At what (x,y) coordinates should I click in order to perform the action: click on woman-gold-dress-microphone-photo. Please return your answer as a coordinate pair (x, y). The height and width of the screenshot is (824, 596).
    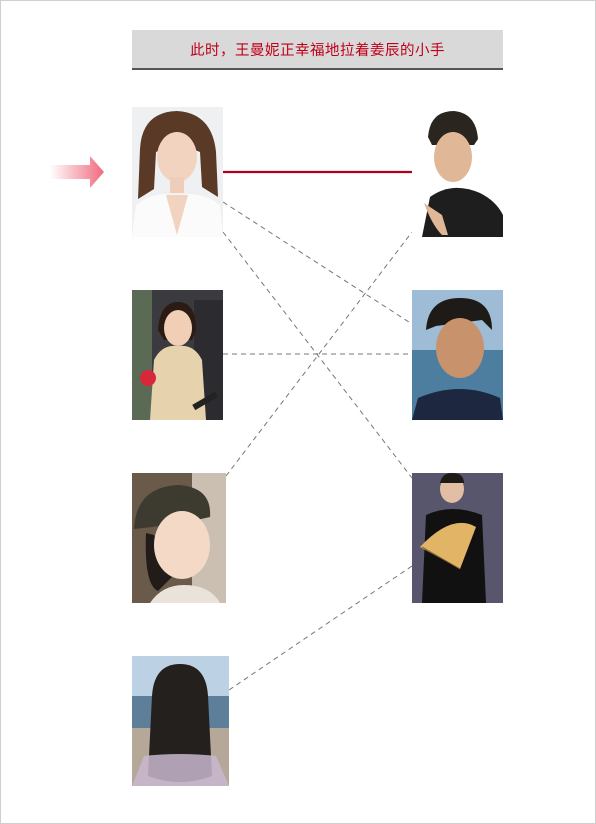
    Looking at the image, I should click on (177, 355).